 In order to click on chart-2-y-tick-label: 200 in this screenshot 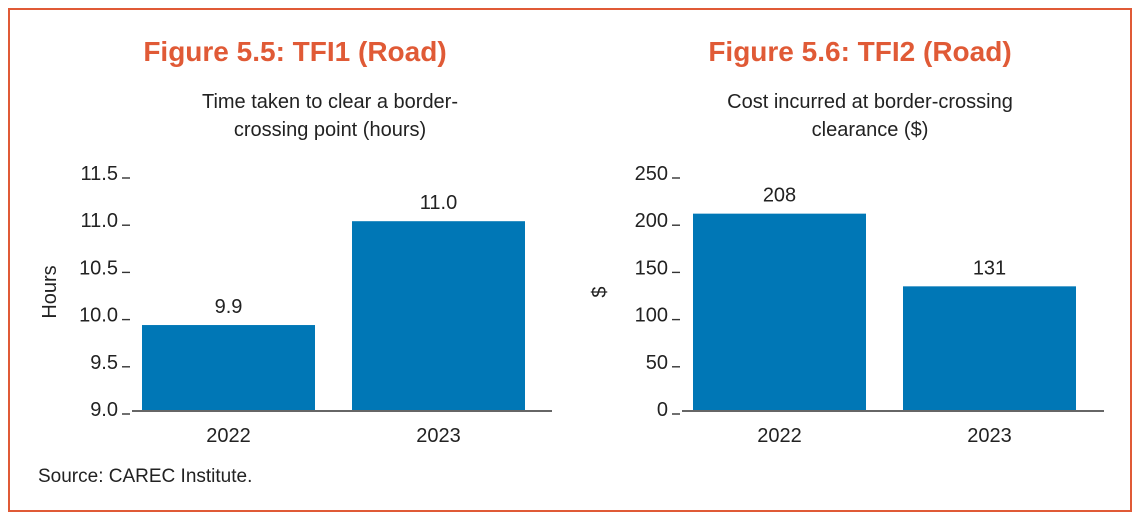, I will do `click(651, 221)`.